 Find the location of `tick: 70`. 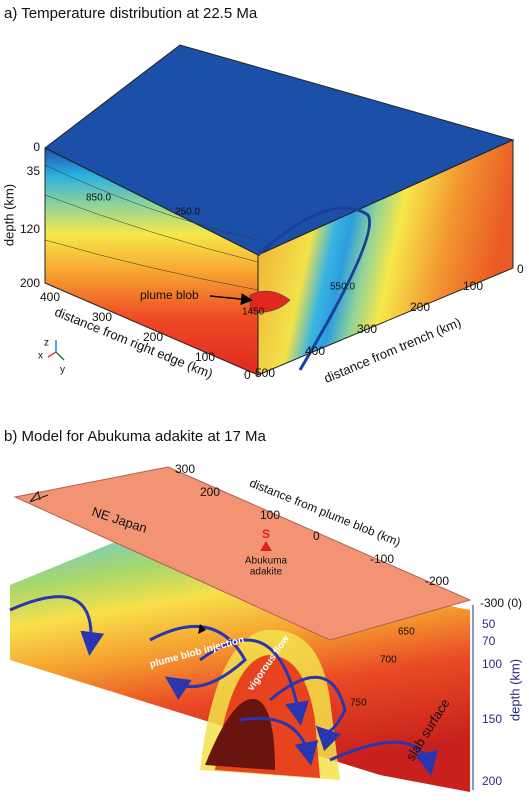

tick: 70 is located at coordinates (489, 641).